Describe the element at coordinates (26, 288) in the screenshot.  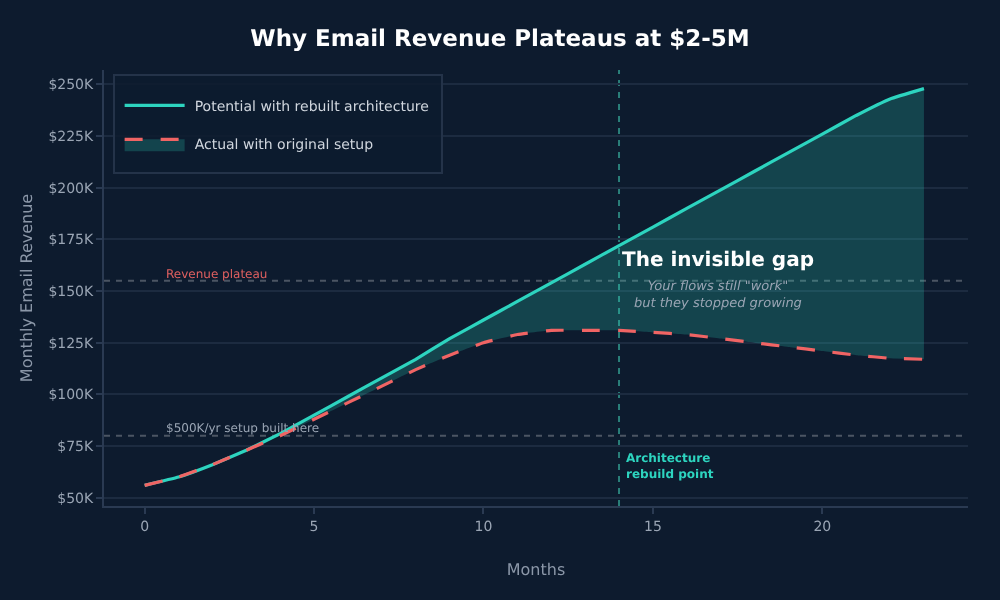
I see `y-axis-title: Monthly Email Revenue` at that location.